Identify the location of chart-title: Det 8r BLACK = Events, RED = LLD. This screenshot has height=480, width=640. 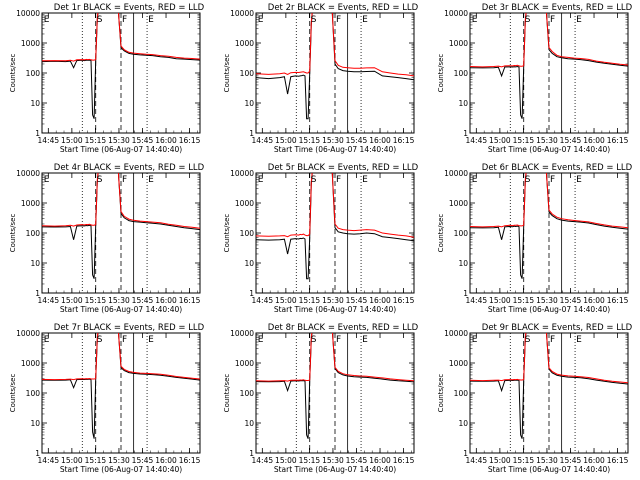
(343, 328).